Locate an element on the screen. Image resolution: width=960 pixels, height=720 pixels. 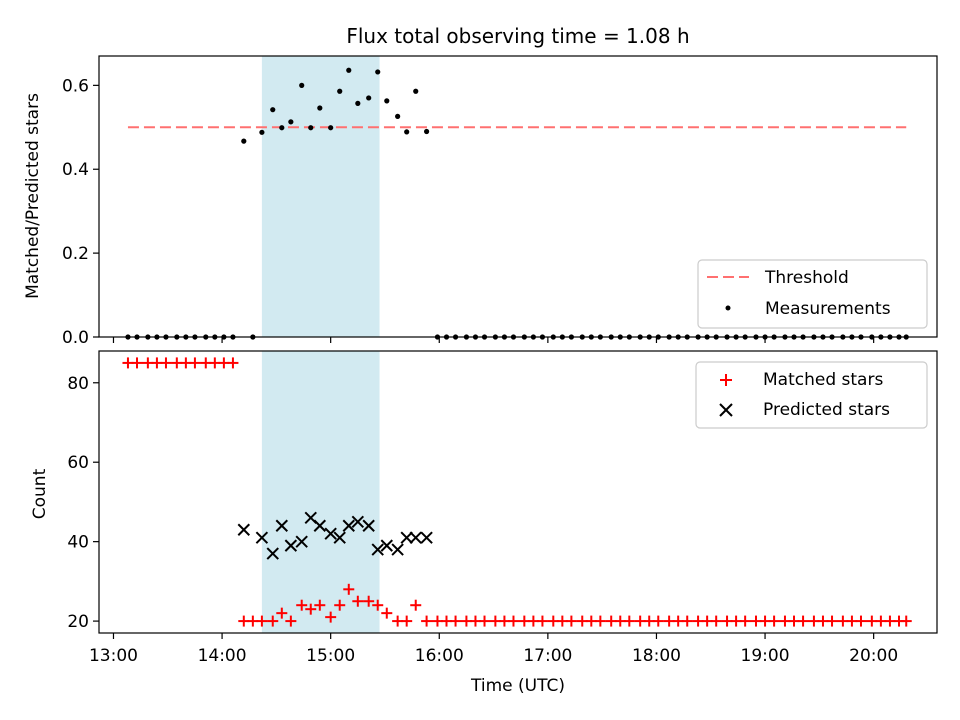
top-legend: Threshold Measurements is located at coordinates (812, 294).